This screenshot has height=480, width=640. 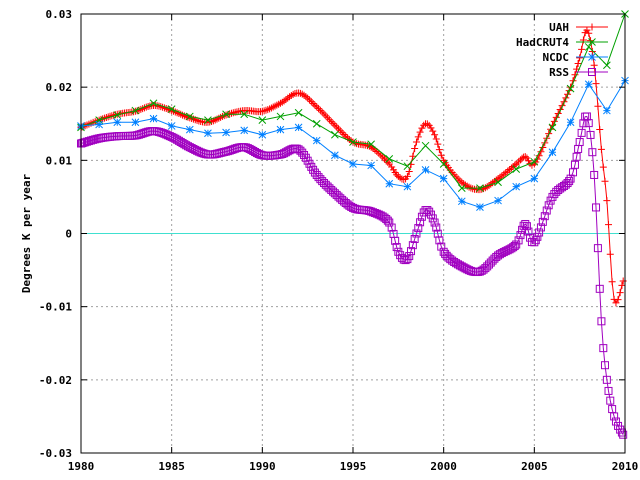 I want to click on x-tick-label: 1995, so click(x=353, y=466).